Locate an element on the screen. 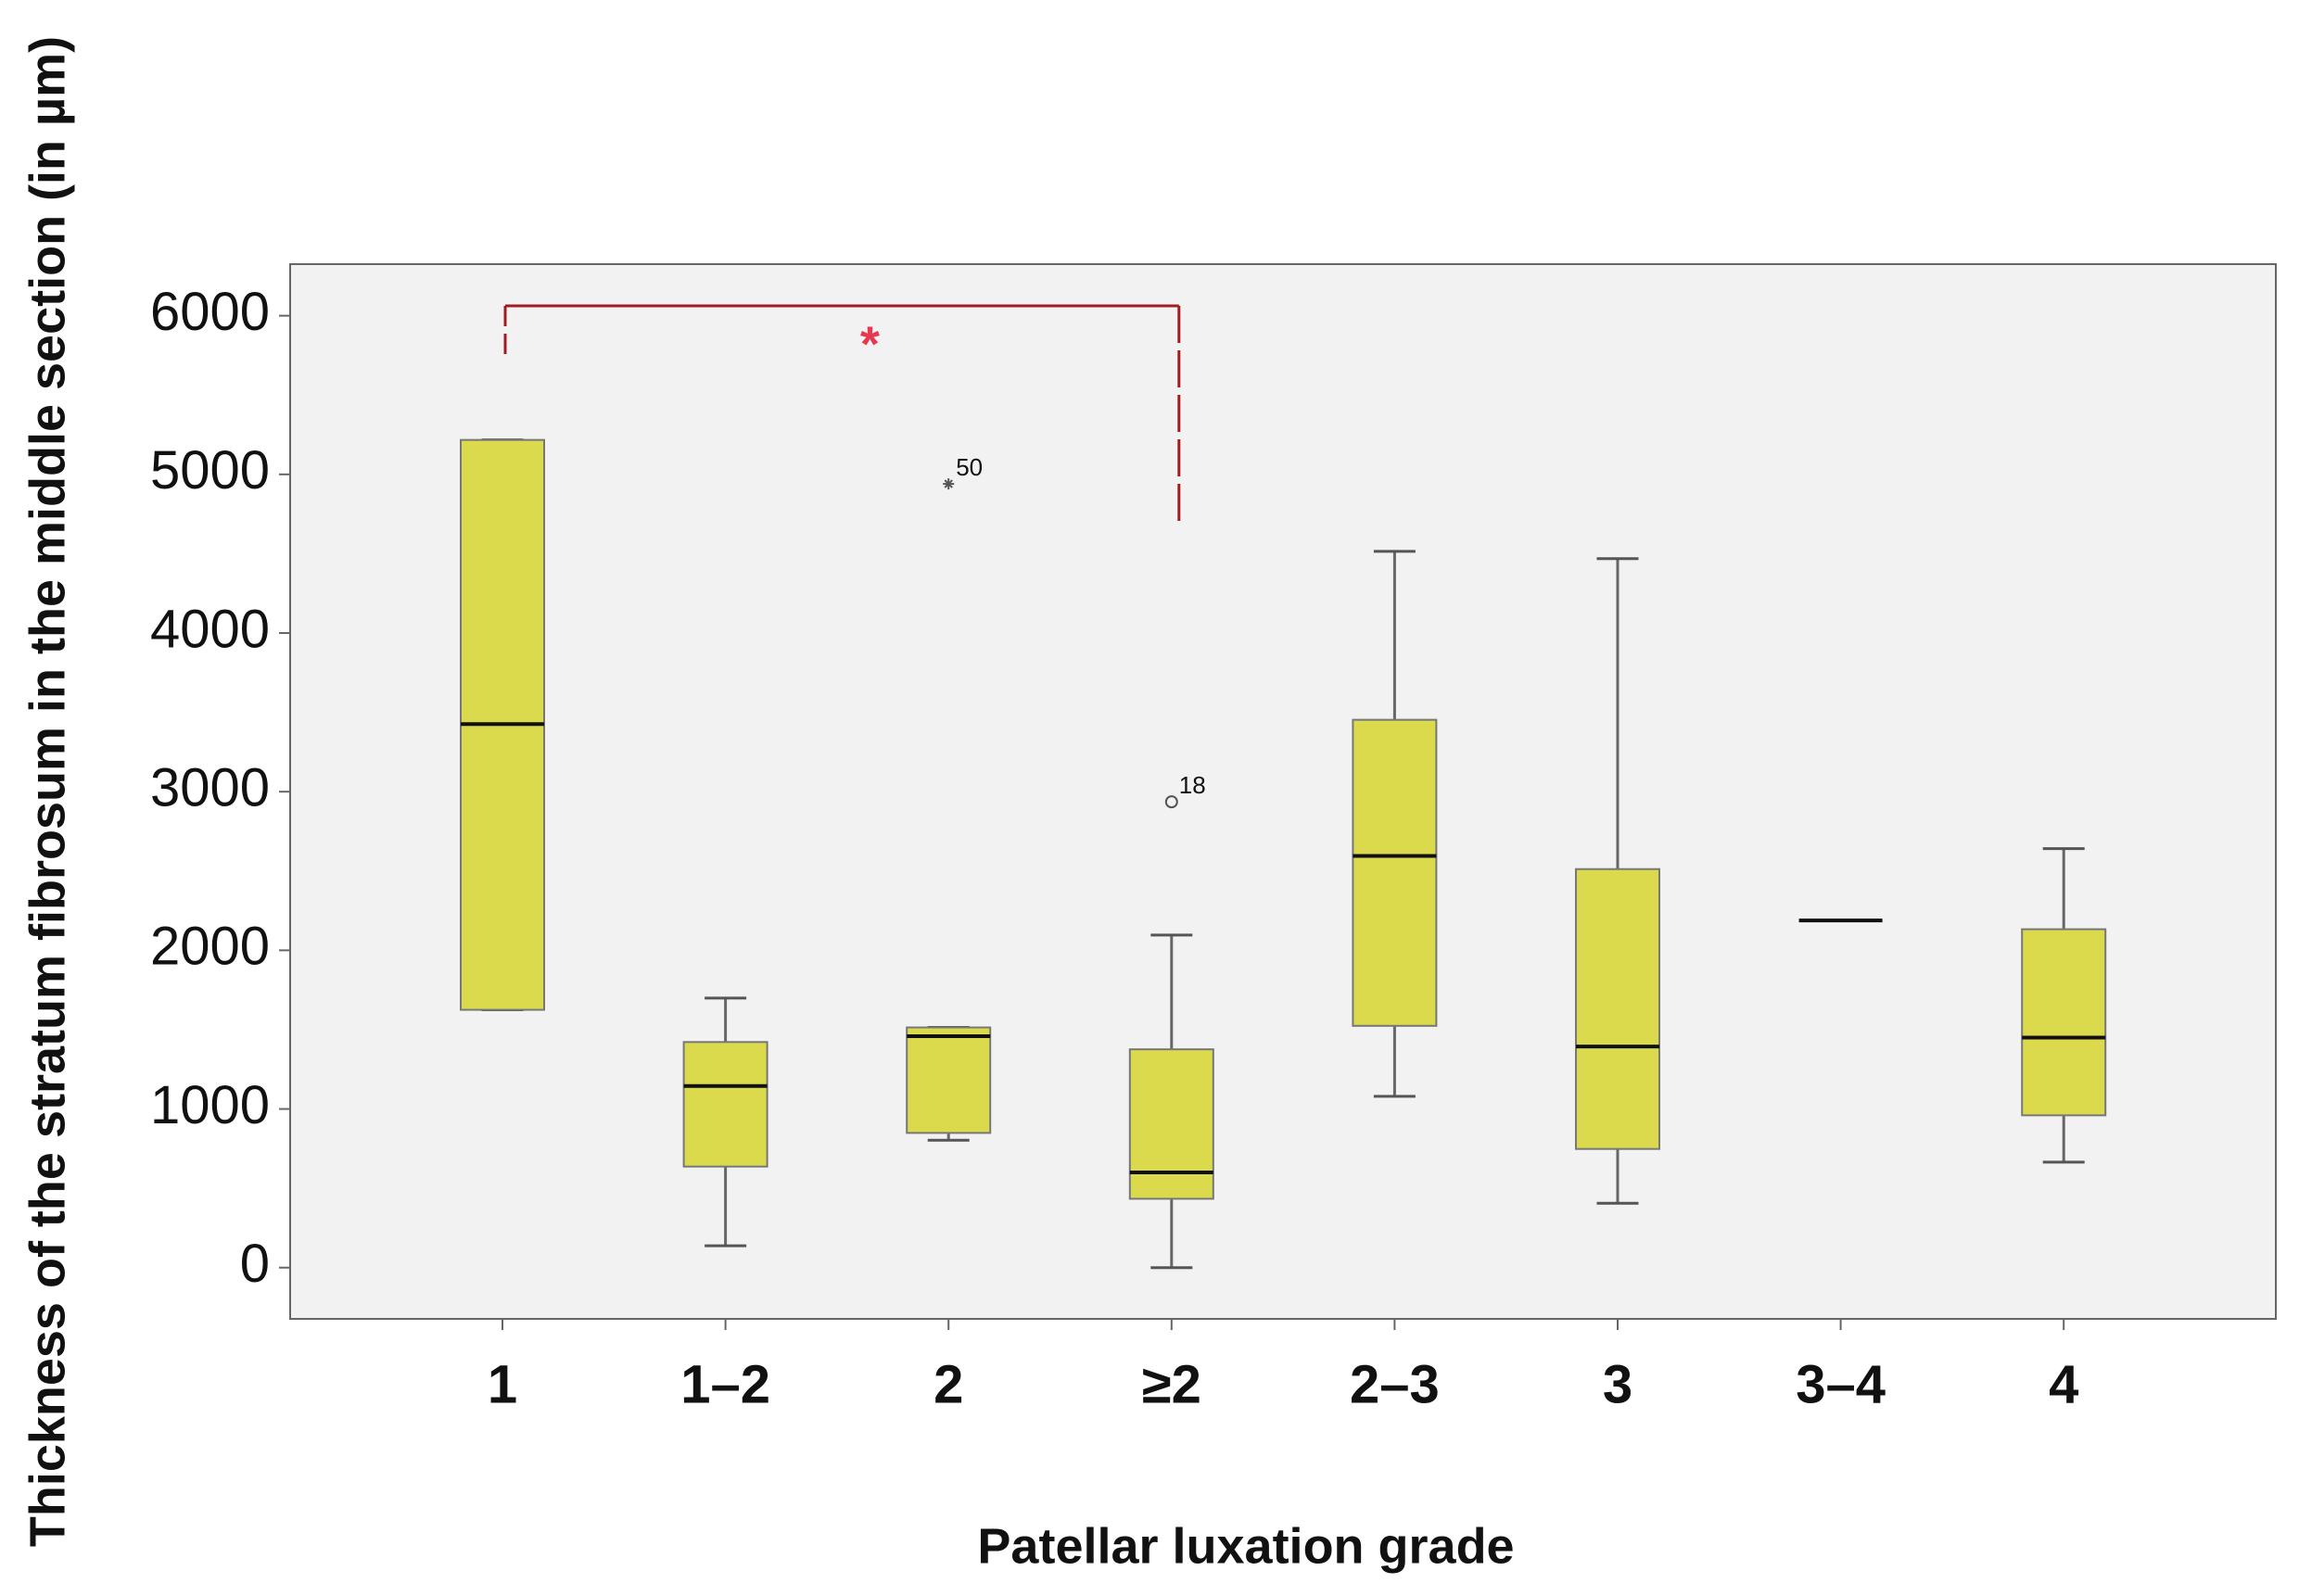 This screenshot has height=1596, width=2299. y-tick-label: 3000 is located at coordinates (210, 787).